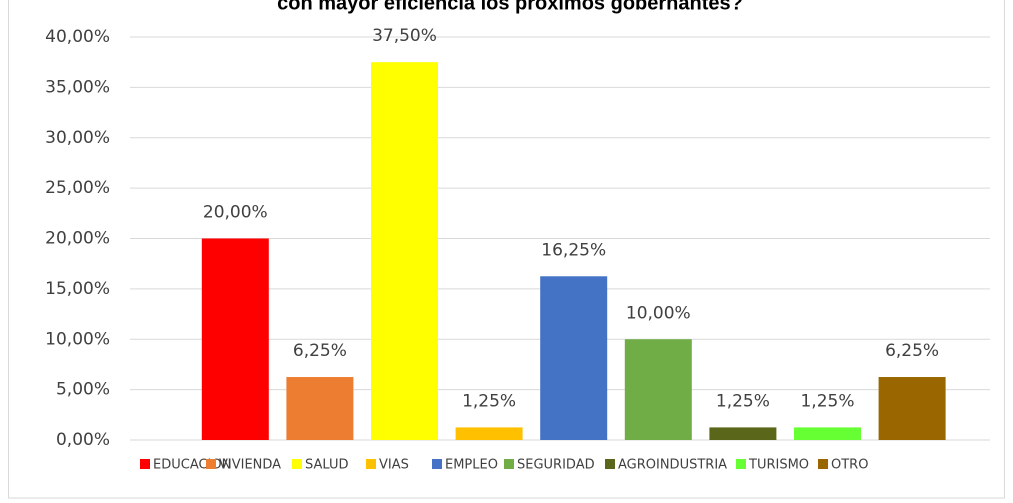 The image size is (1013, 503). What do you see at coordinates (83, 440) in the screenshot?
I see `y-tick-label: 0,00%` at bounding box center [83, 440].